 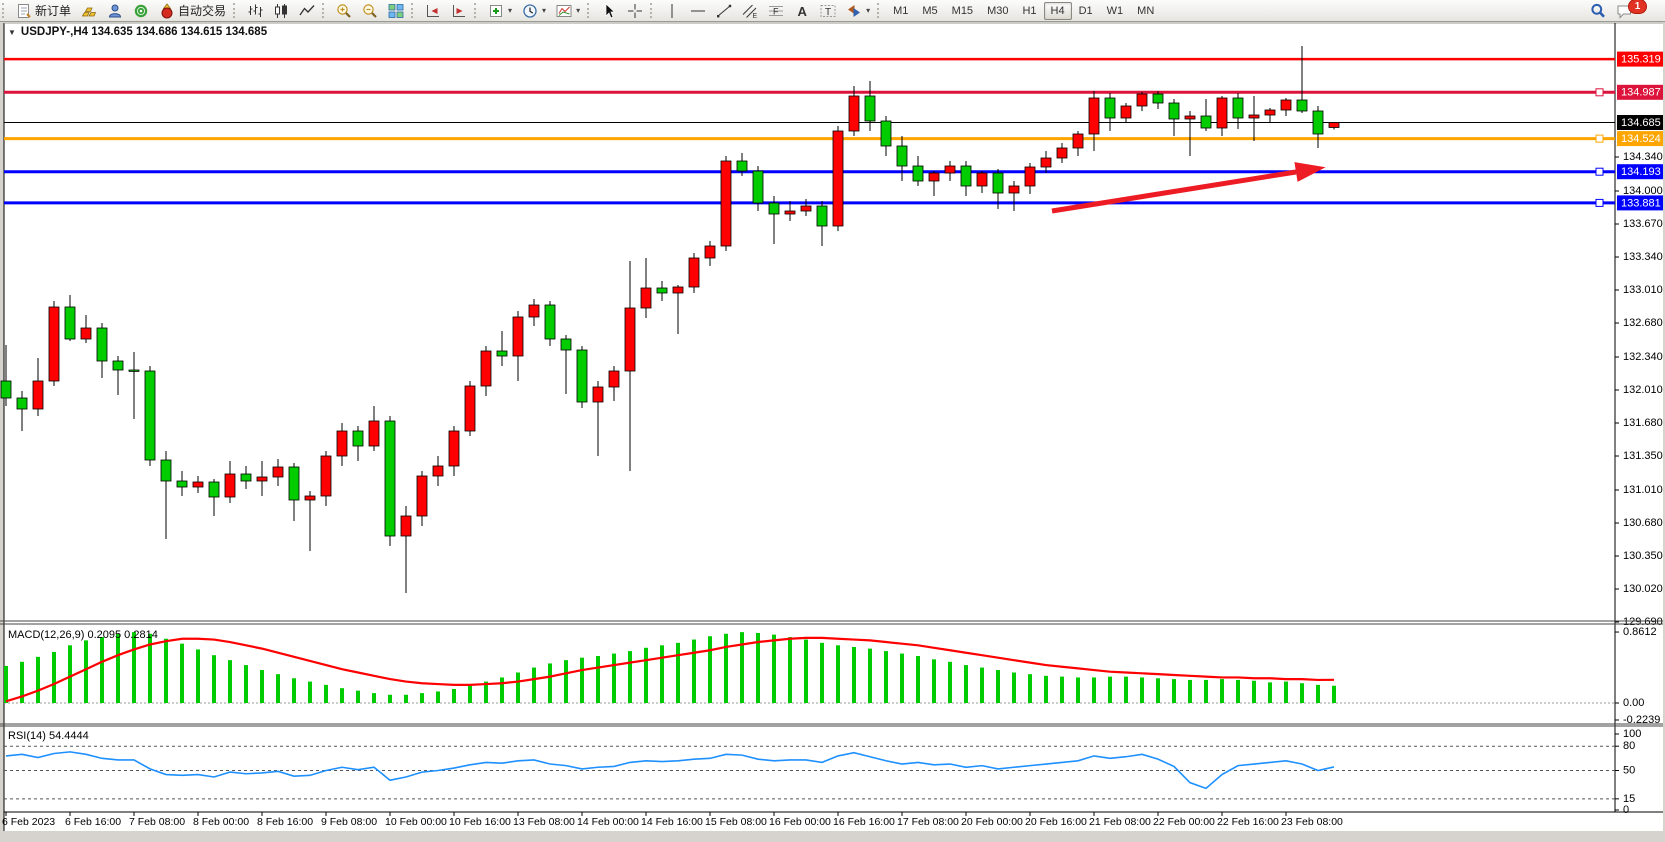 I want to click on price-badge-134.987, so click(x=1640, y=92).